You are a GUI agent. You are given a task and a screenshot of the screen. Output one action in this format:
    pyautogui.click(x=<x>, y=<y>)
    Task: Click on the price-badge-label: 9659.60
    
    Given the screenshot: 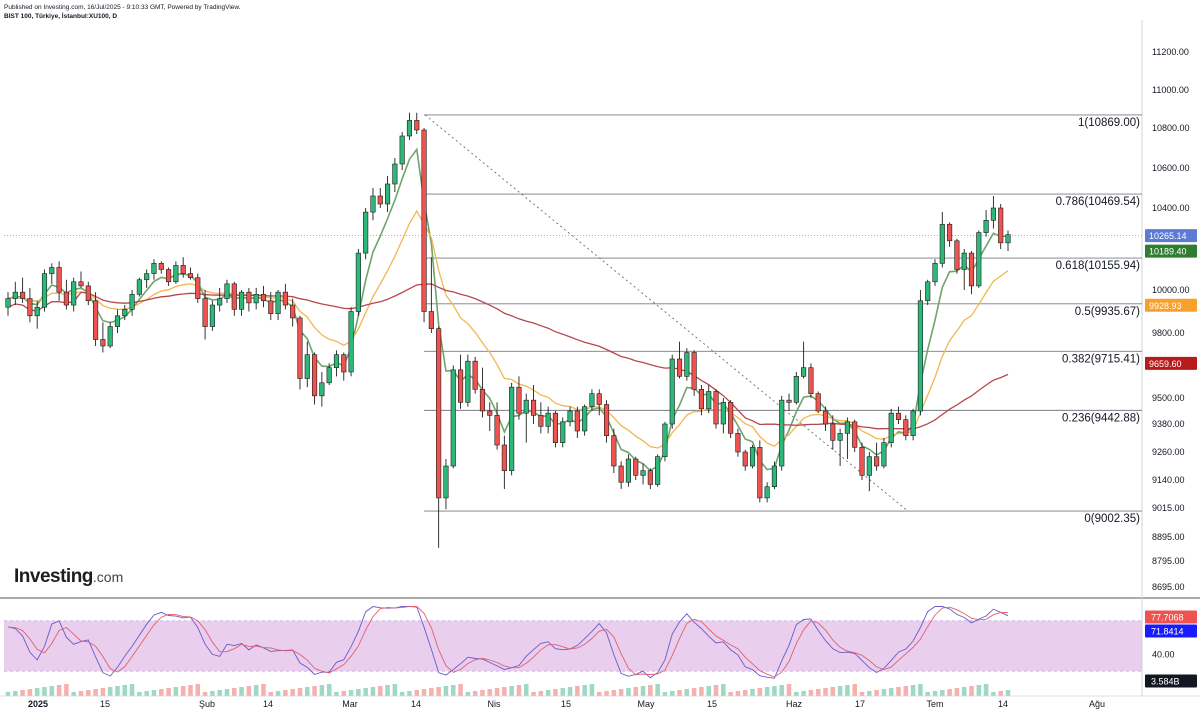 What is the action you would take?
    pyautogui.click(x=1165, y=364)
    